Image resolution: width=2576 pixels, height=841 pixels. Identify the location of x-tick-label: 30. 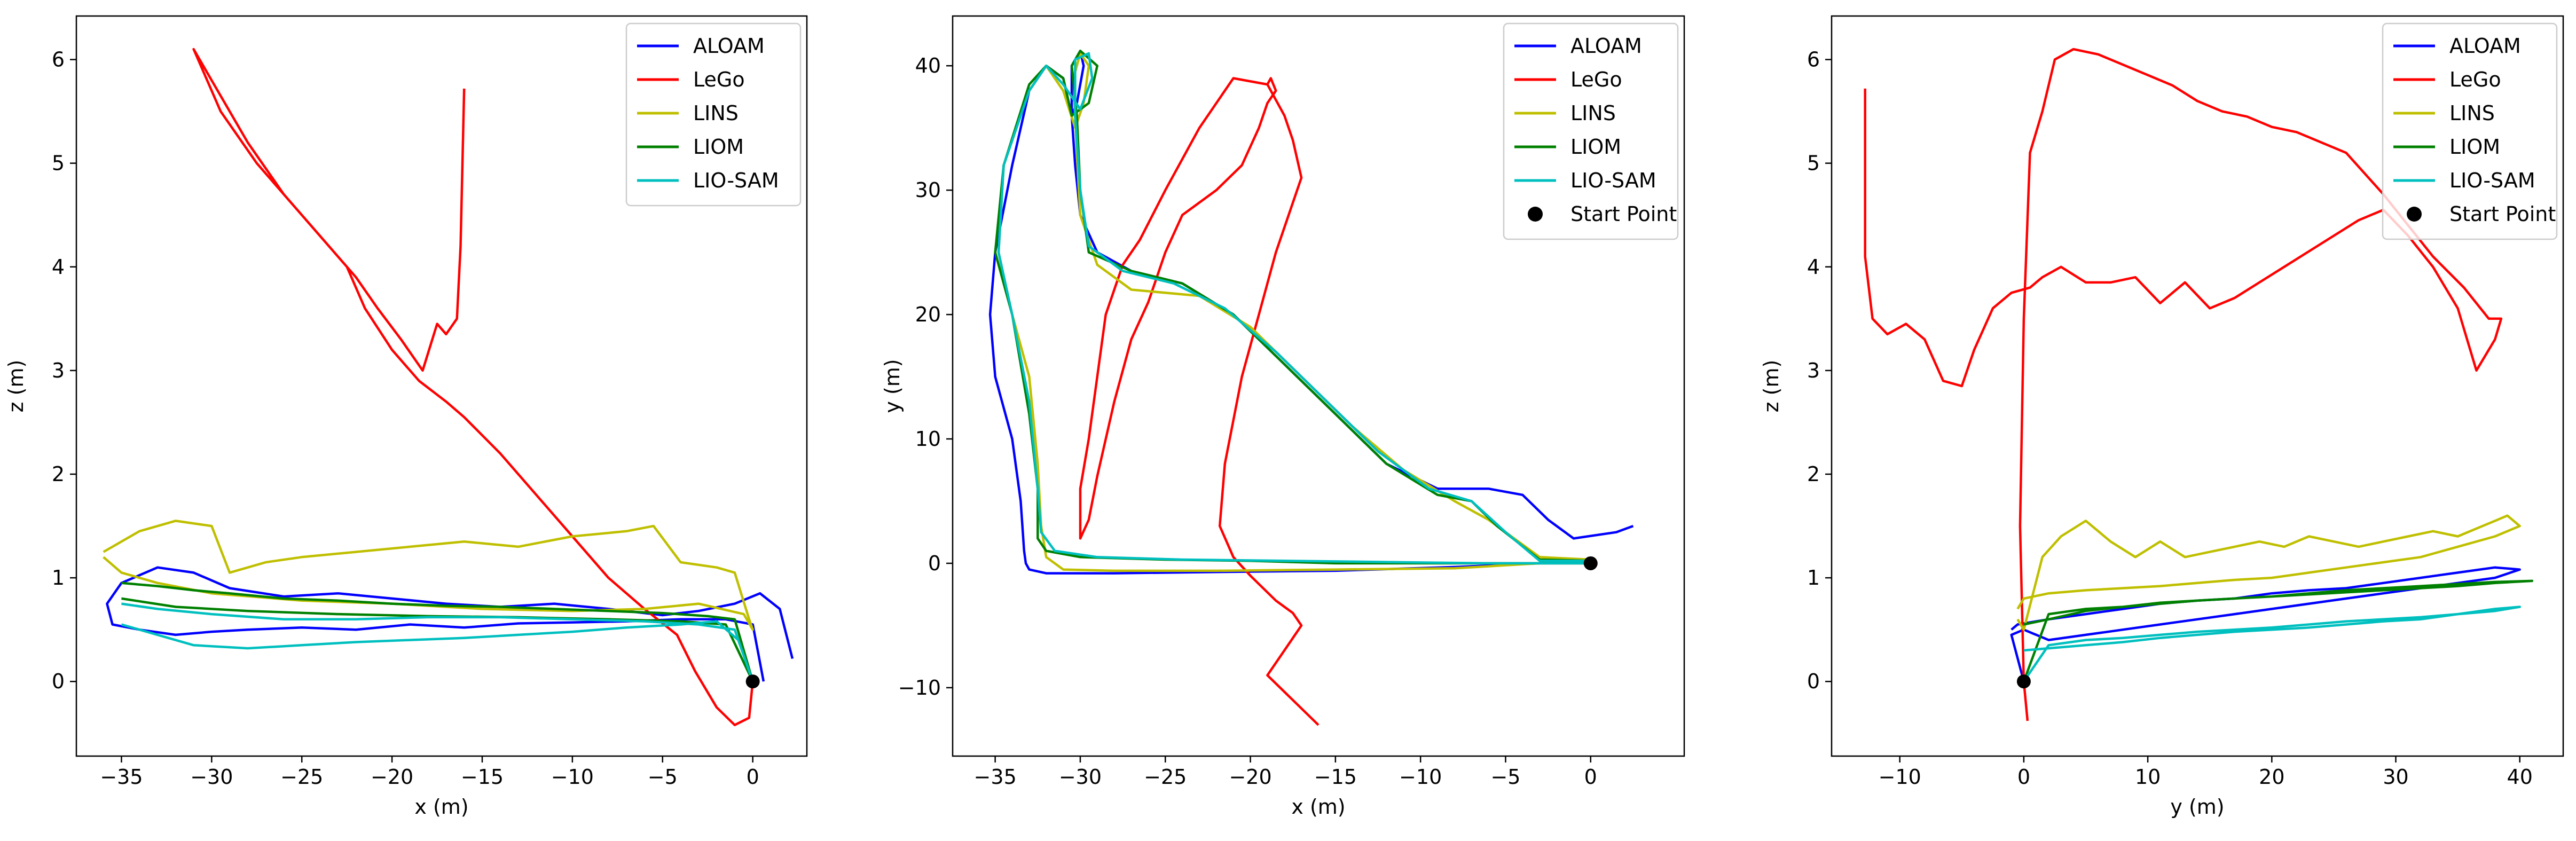
(2395, 777).